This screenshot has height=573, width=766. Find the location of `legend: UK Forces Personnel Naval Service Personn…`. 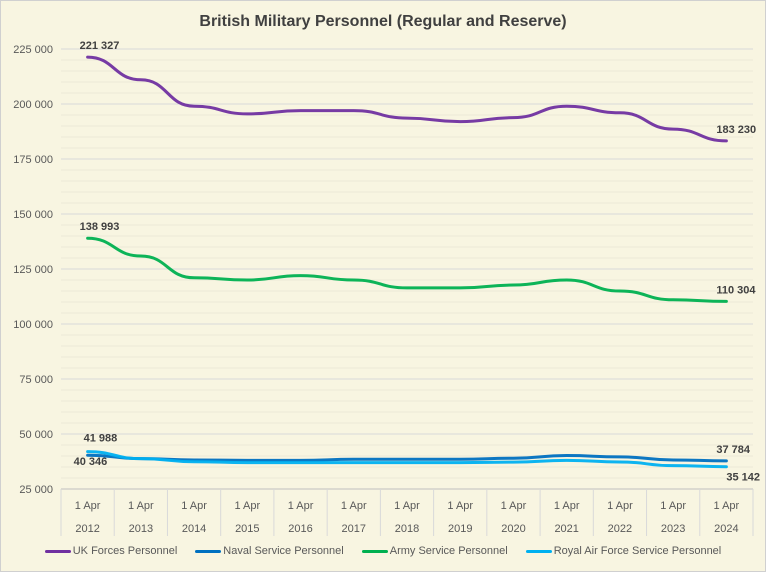

legend: UK Forces Personnel Naval Service Personn… is located at coordinates (383, 551).